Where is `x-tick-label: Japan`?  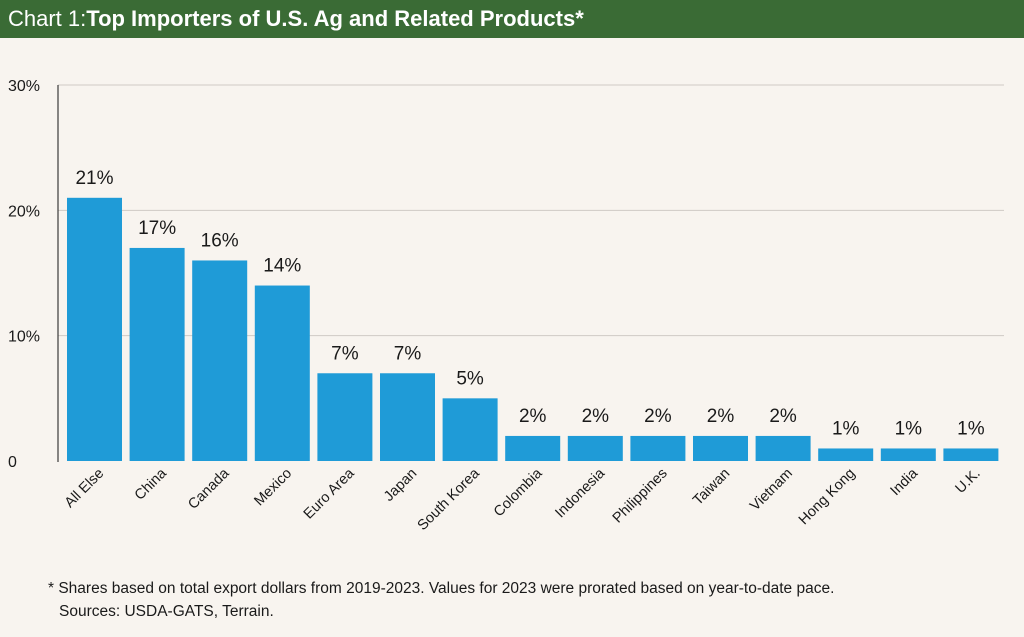
x-tick-label: Japan is located at coordinates (400, 485).